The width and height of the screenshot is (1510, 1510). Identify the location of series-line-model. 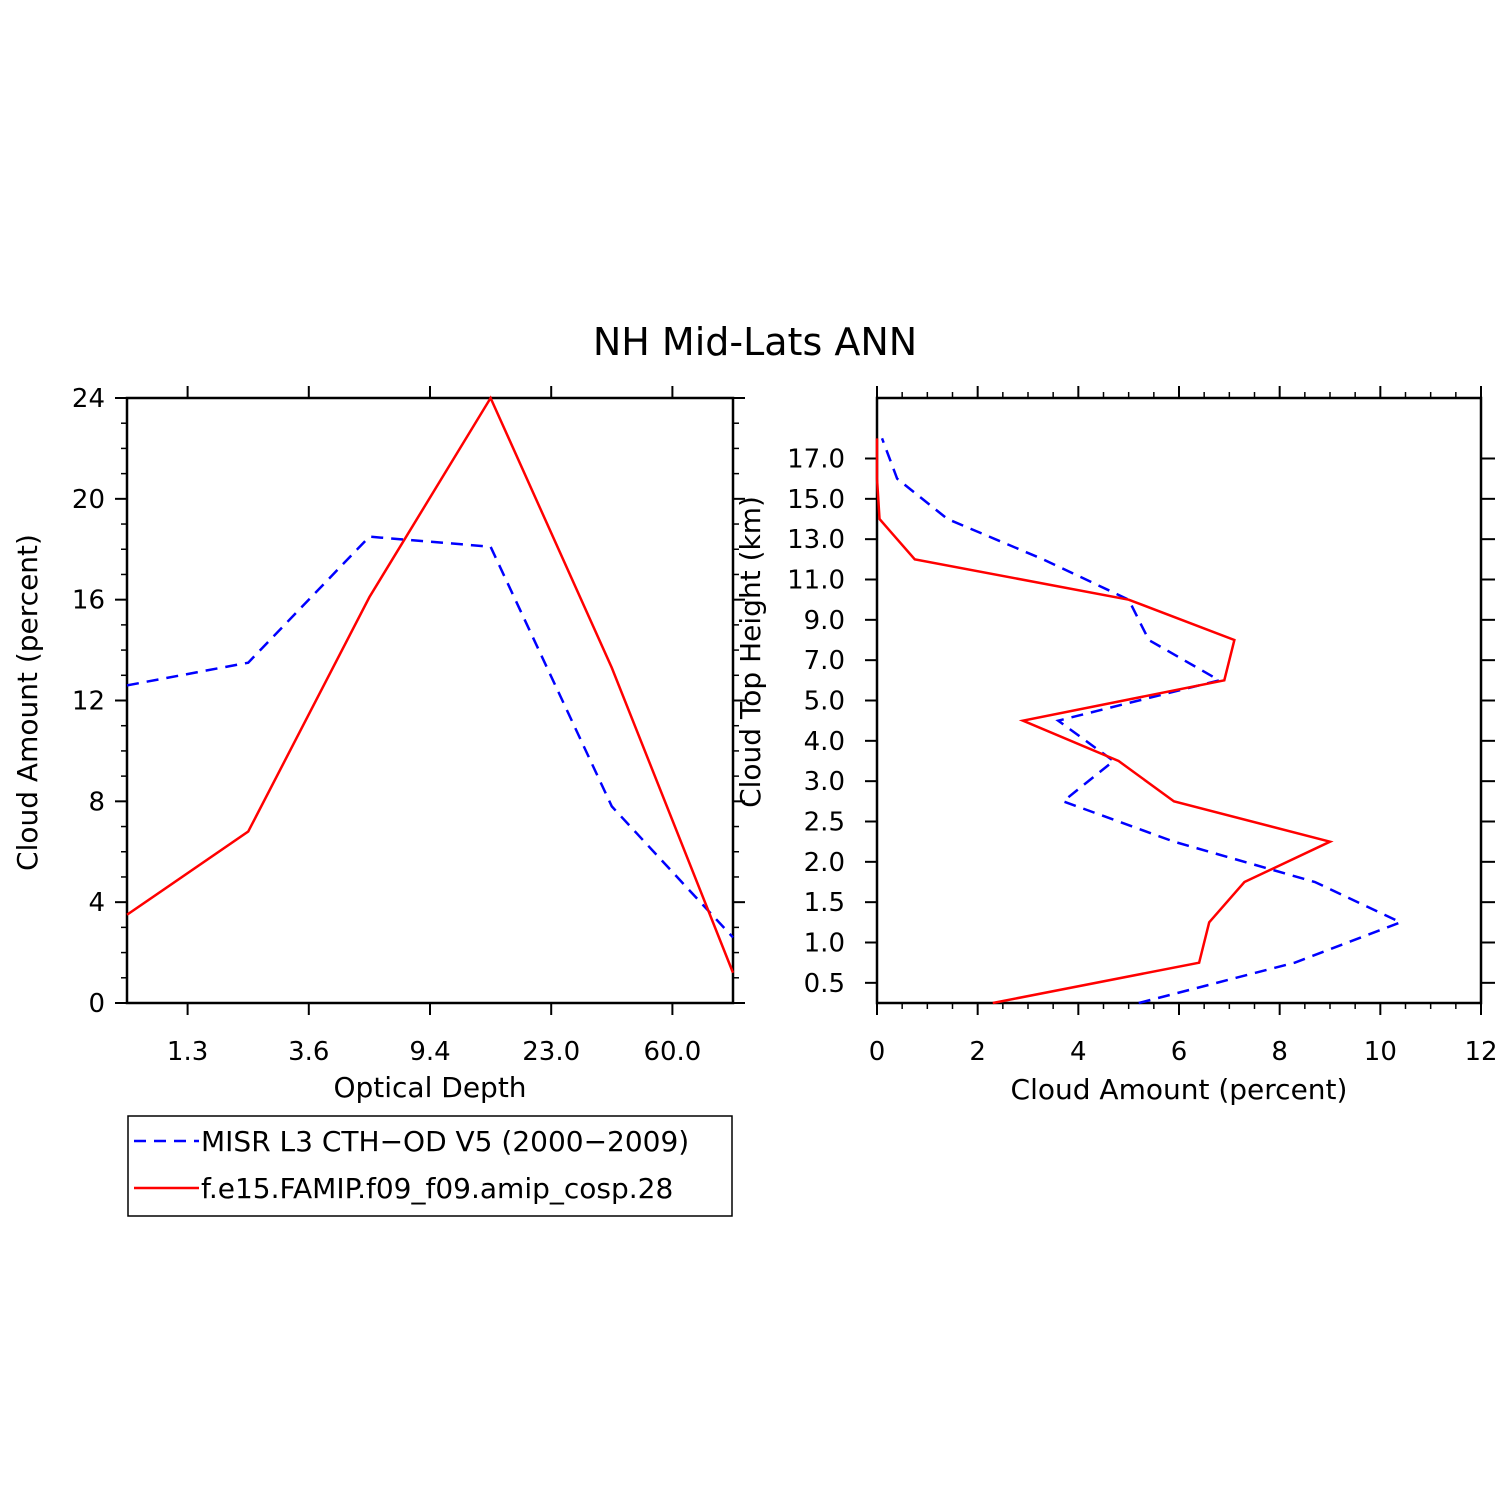
(1104, 721).